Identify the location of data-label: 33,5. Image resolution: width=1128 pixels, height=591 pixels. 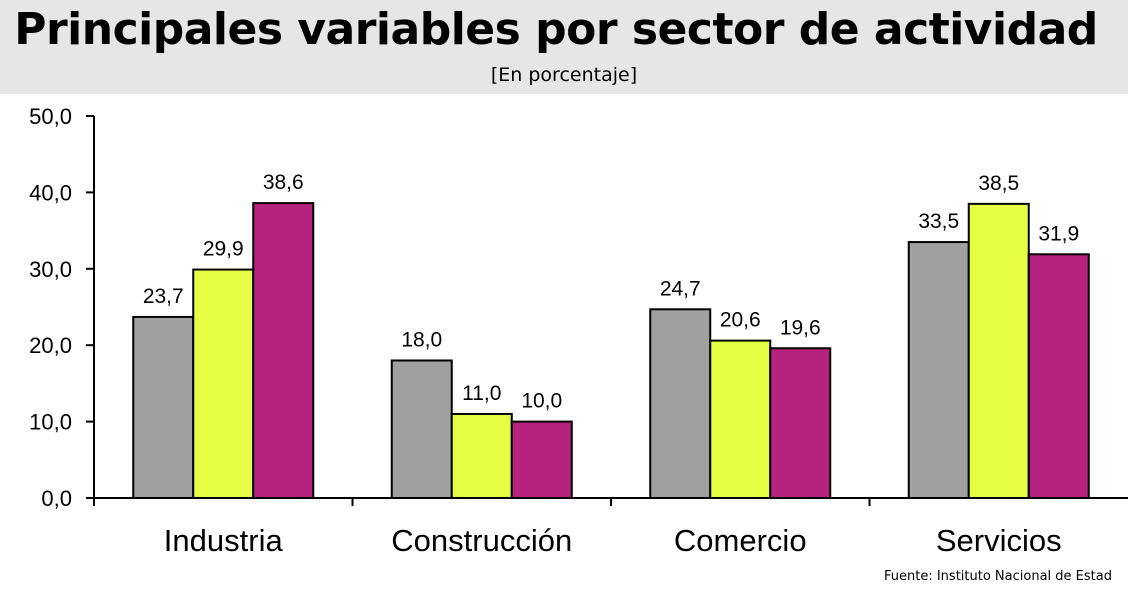
(938, 221).